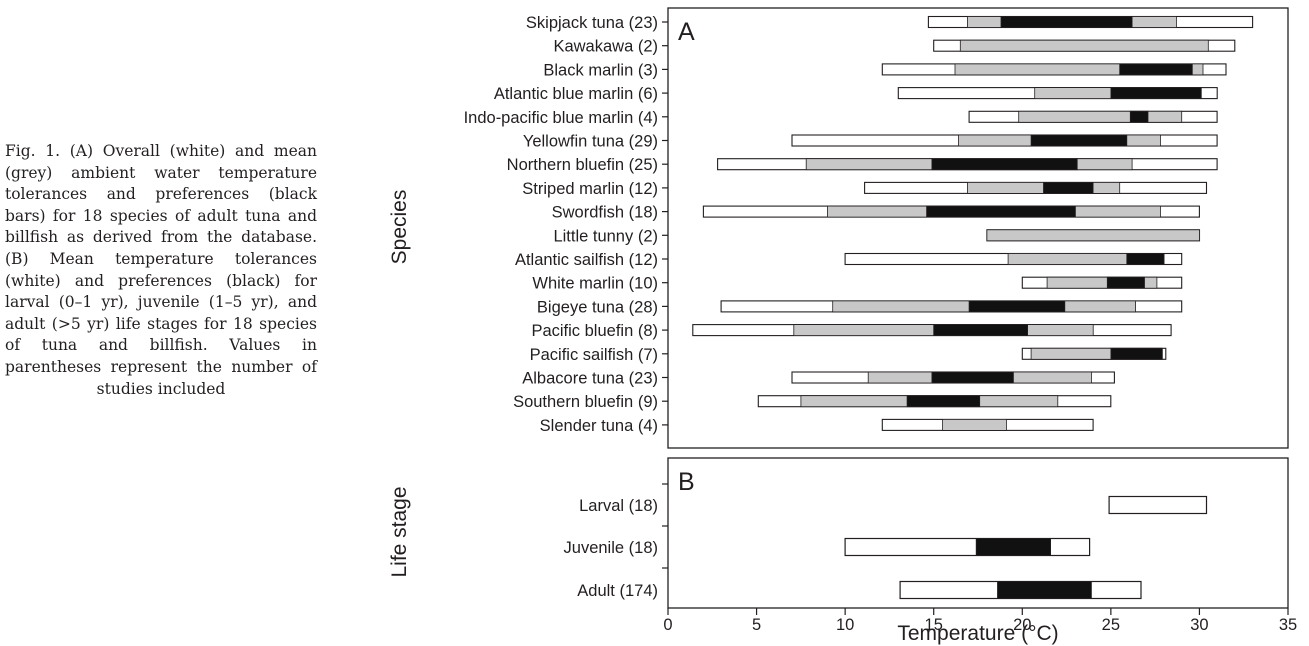 The width and height of the screenshot is (1309, 646). What do you see at coordinates (1001, 211) in the screenshot?
I see `preference-range-bar-swordfish` at bounding box center [1001, 211].